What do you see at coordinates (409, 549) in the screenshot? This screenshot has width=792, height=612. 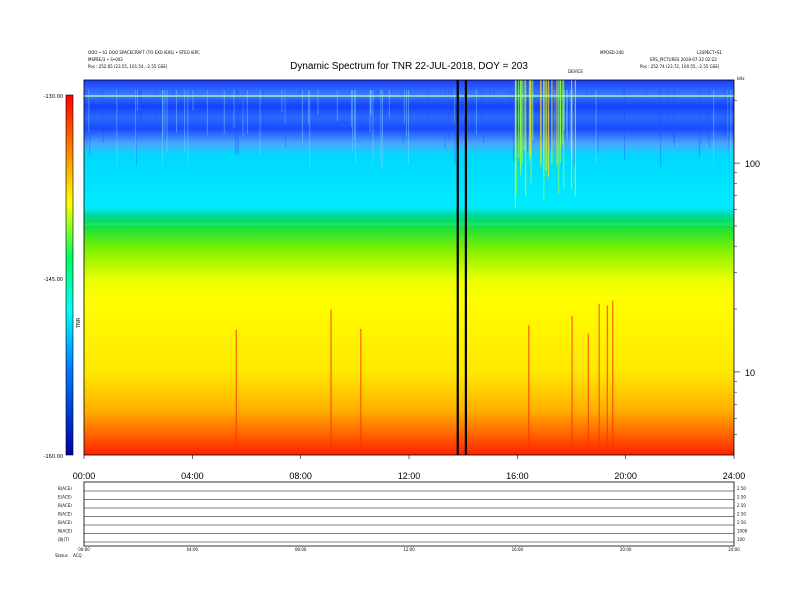 I see `bottom-x-tick-label: 12:00` at bounding box center [409, 549].